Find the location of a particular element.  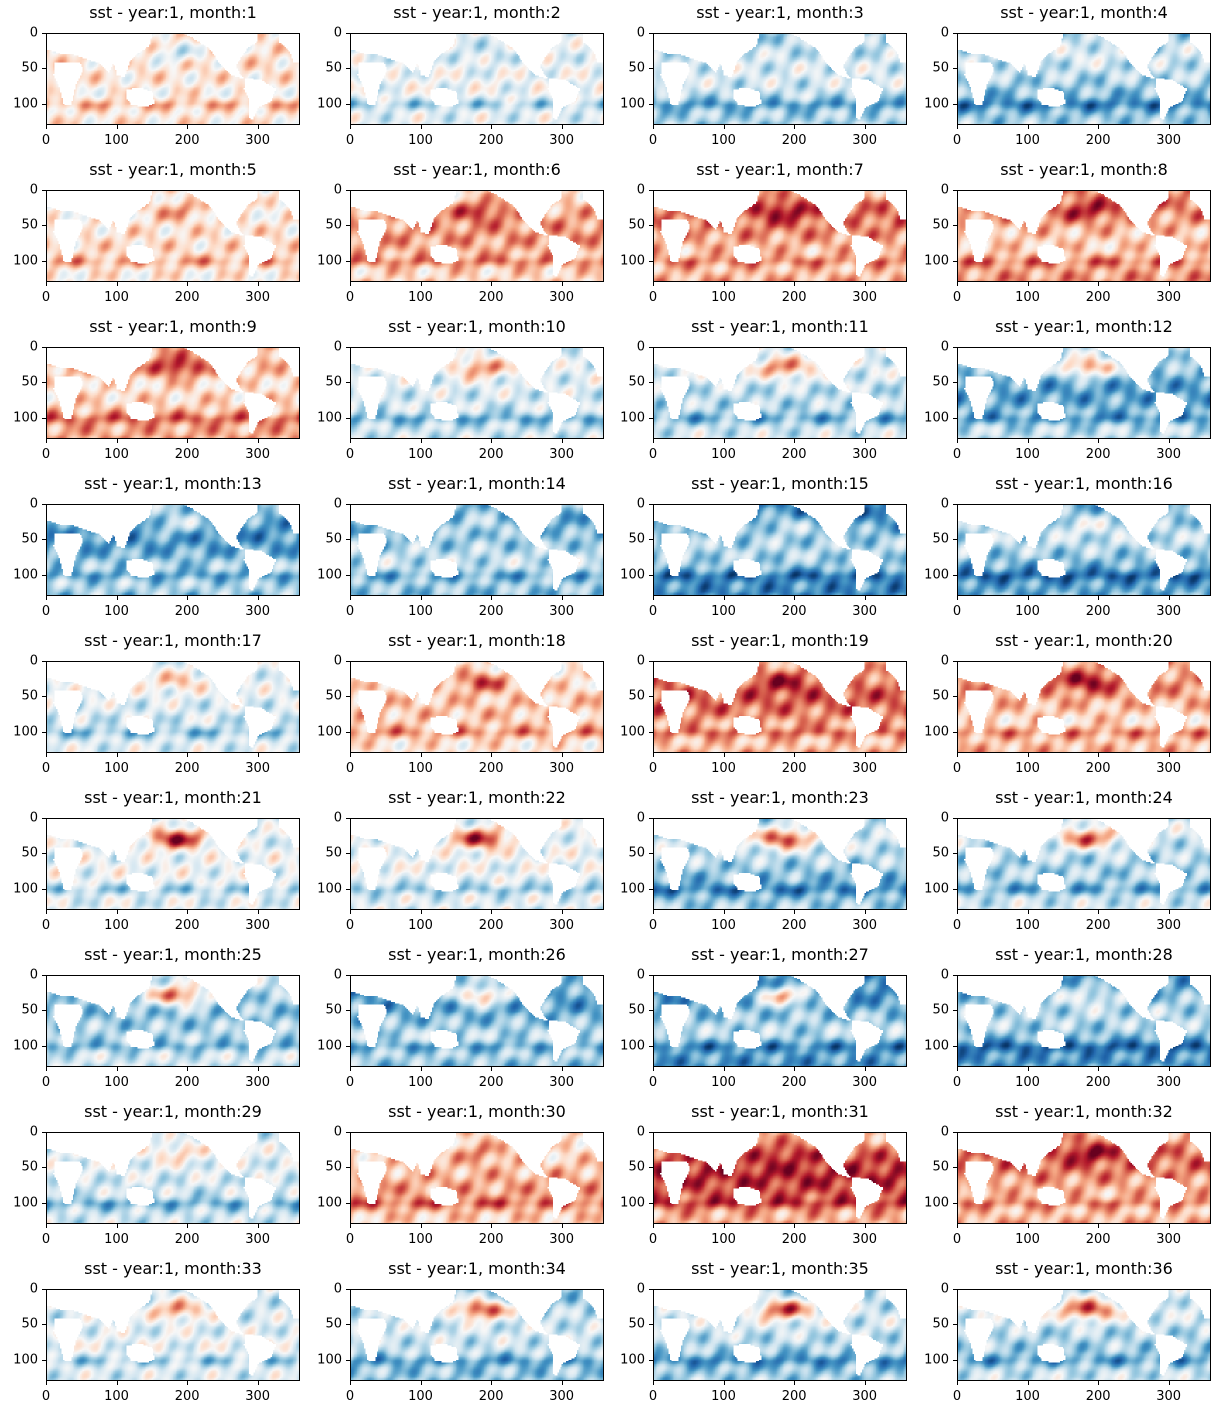

panel-title: sst - year:1, month:9 is located at coordinates (173, 326).